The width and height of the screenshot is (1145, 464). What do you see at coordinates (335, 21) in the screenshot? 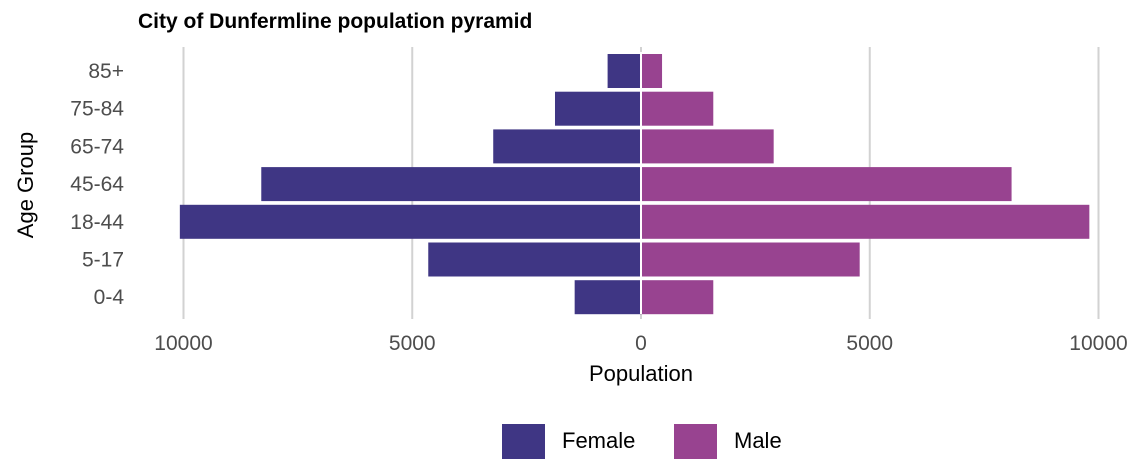
I see `chart-title: City of Dunfermline population pyramid` at bounding box center [335, 21].